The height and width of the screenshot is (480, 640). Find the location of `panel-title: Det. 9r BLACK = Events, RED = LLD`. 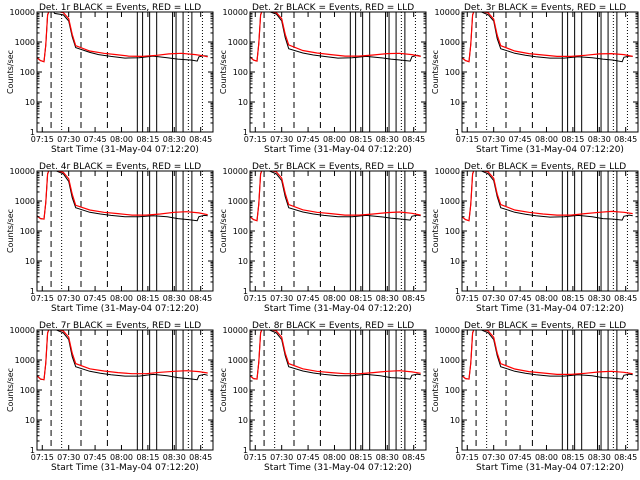

panel-title: Det. 9r BLACK = Events, RED = LLD is located at coordinates (545, 326).